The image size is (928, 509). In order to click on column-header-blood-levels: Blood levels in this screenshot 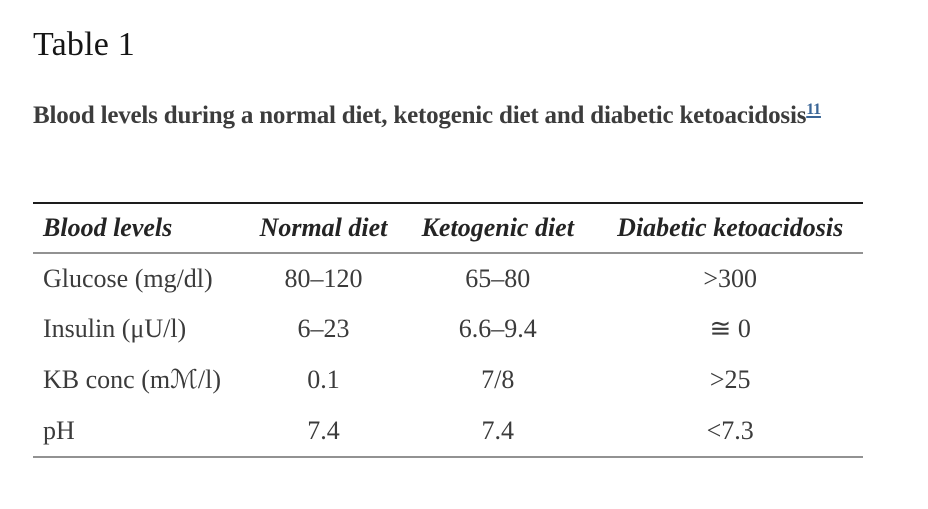, I will do `click(141, 228)`.